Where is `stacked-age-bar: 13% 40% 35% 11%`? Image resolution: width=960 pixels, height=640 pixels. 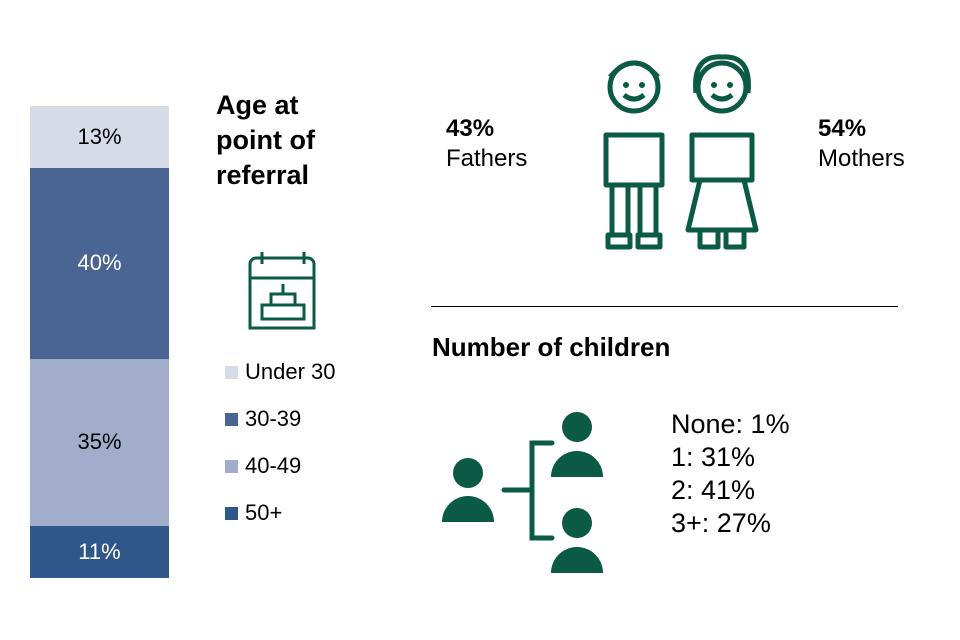
stacked-age-bar: 13% 40% 35% 11% is located at coordinates (99, 342).